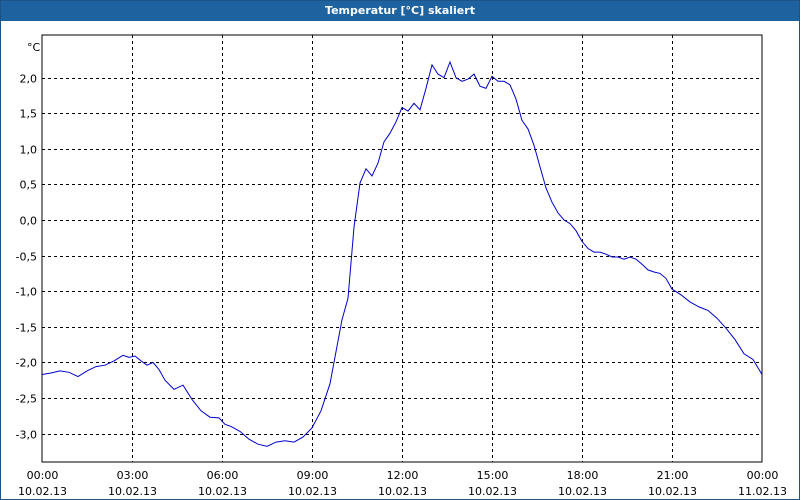 Image resolution: width=800 pixels, height=500 pixels. I want to click on y-tick-label: -2,5, so click(26, 399).